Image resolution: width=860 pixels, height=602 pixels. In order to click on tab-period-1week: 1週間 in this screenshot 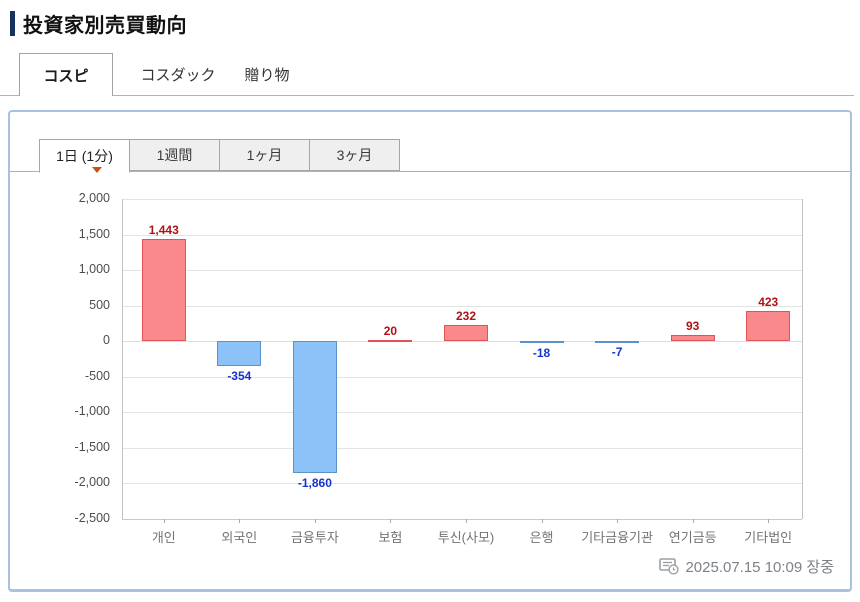, I will do `click(174, 155)`.